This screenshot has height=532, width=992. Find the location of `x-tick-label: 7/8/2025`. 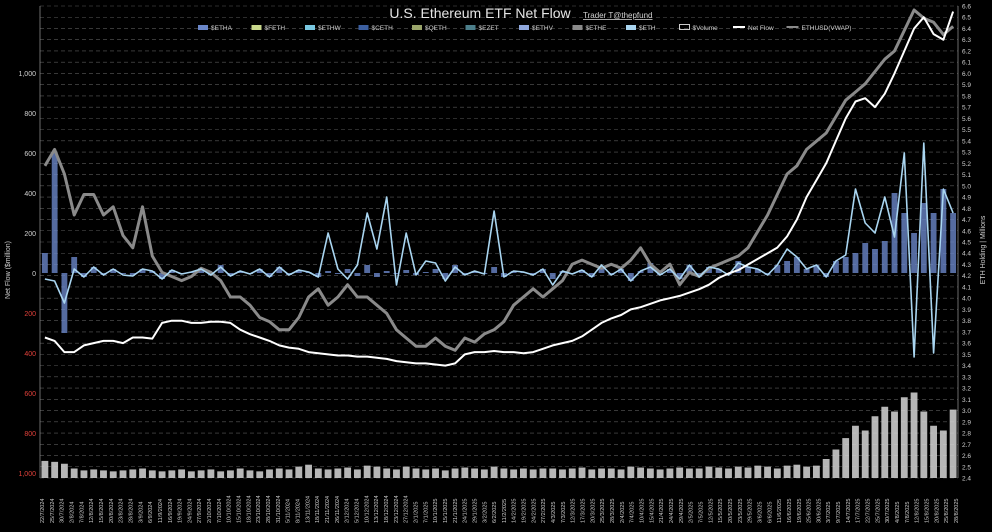

x-tick-label: 7/8/2025 is located at coordinates (908, 512).